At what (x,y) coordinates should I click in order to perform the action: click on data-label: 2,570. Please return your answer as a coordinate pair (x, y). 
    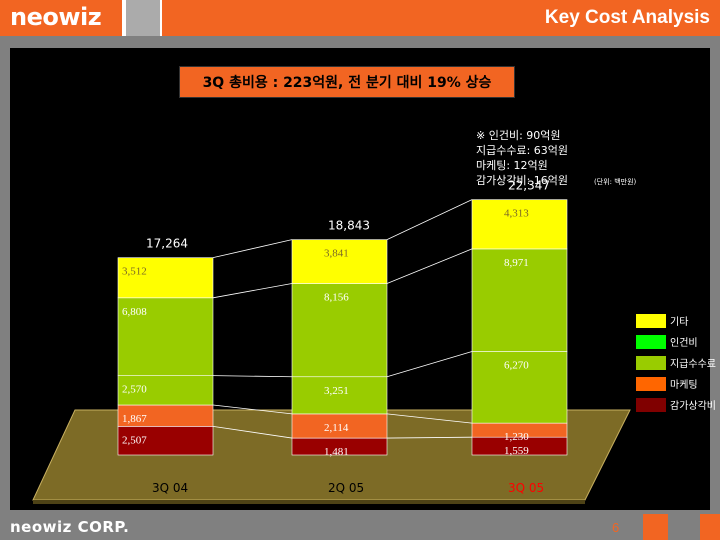
    Looking at the image, I should click on (134, 390).